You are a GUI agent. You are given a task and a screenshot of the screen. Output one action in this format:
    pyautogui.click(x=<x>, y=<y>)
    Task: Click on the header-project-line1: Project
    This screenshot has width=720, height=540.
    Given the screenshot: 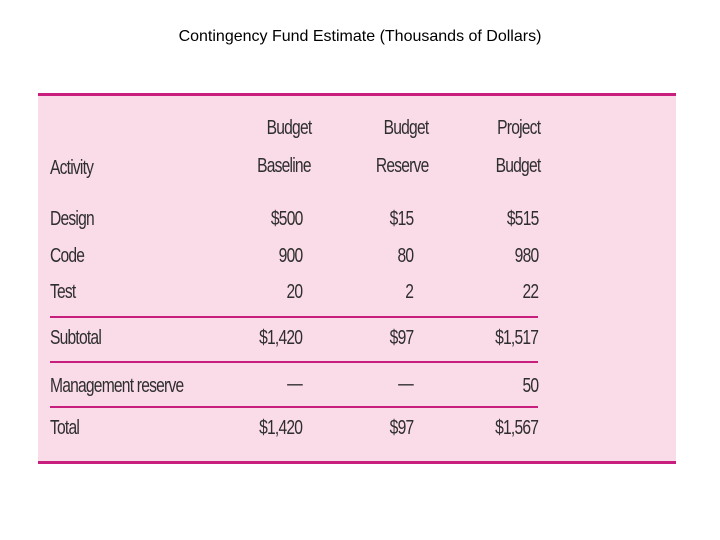 What is the action you would take?
    pyautogui.click(x=518, y=128)
    